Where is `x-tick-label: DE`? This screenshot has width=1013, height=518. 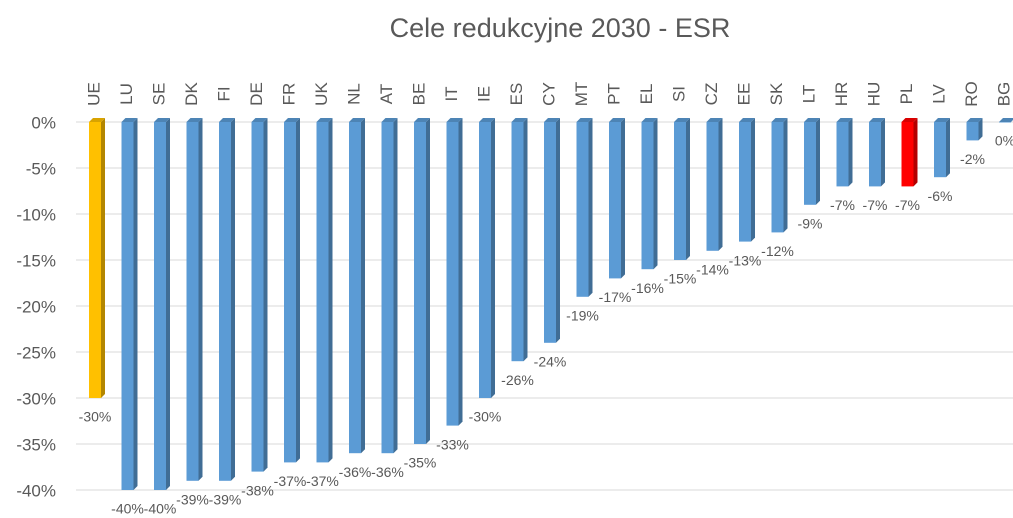 x-tick-label: DE is located at coordinates (256, 94).